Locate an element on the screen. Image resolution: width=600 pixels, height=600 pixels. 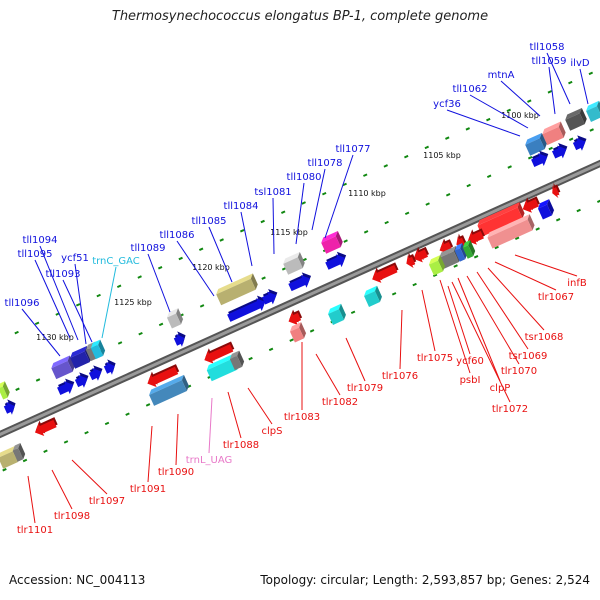
forward-gene-label: tll1095 is located at coordinates (35, 254).